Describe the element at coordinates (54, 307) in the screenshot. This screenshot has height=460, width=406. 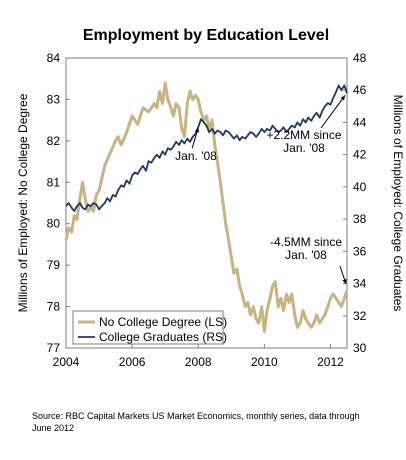
I see `left-tick-label: 78` at that location.